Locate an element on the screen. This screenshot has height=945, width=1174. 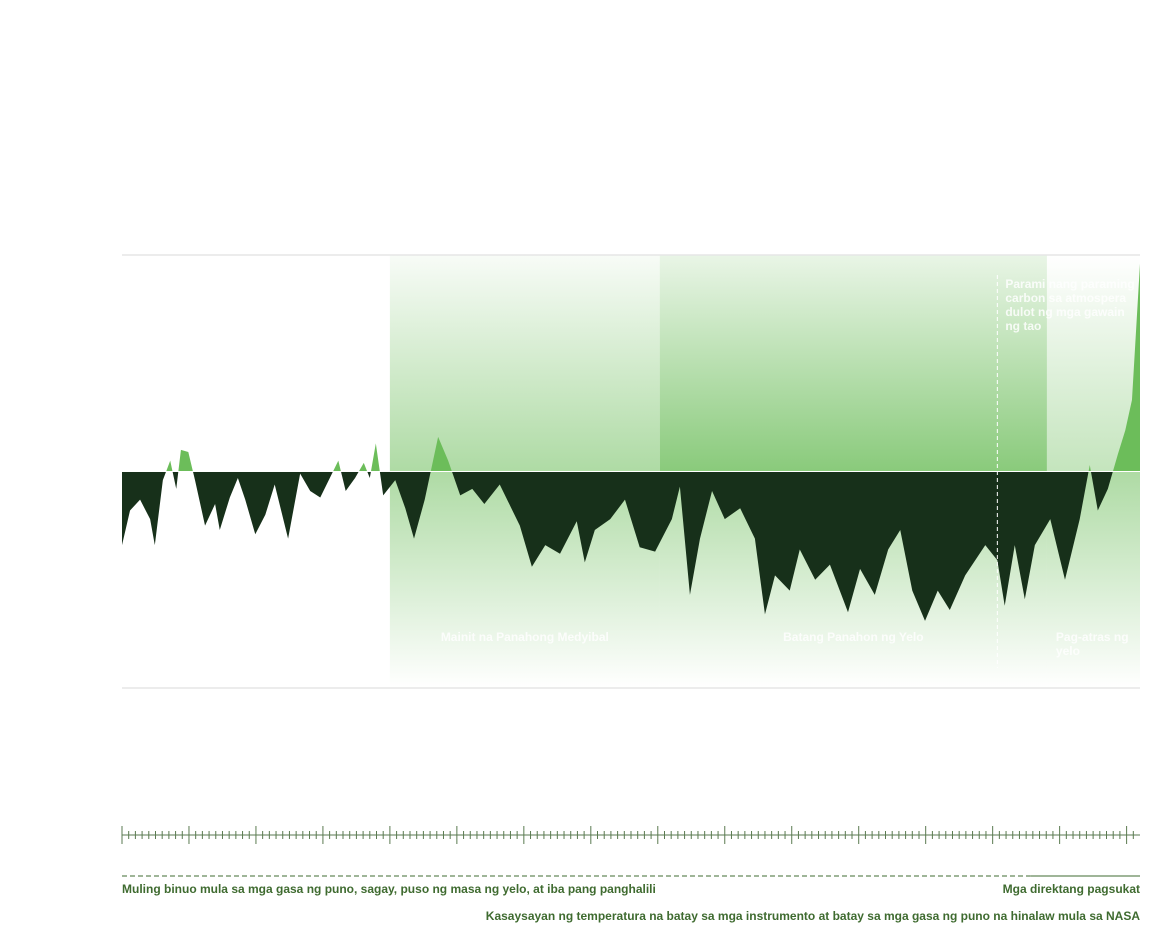
period-label: Batang Panahon ng Yelo is located at coordinates (853, 637).